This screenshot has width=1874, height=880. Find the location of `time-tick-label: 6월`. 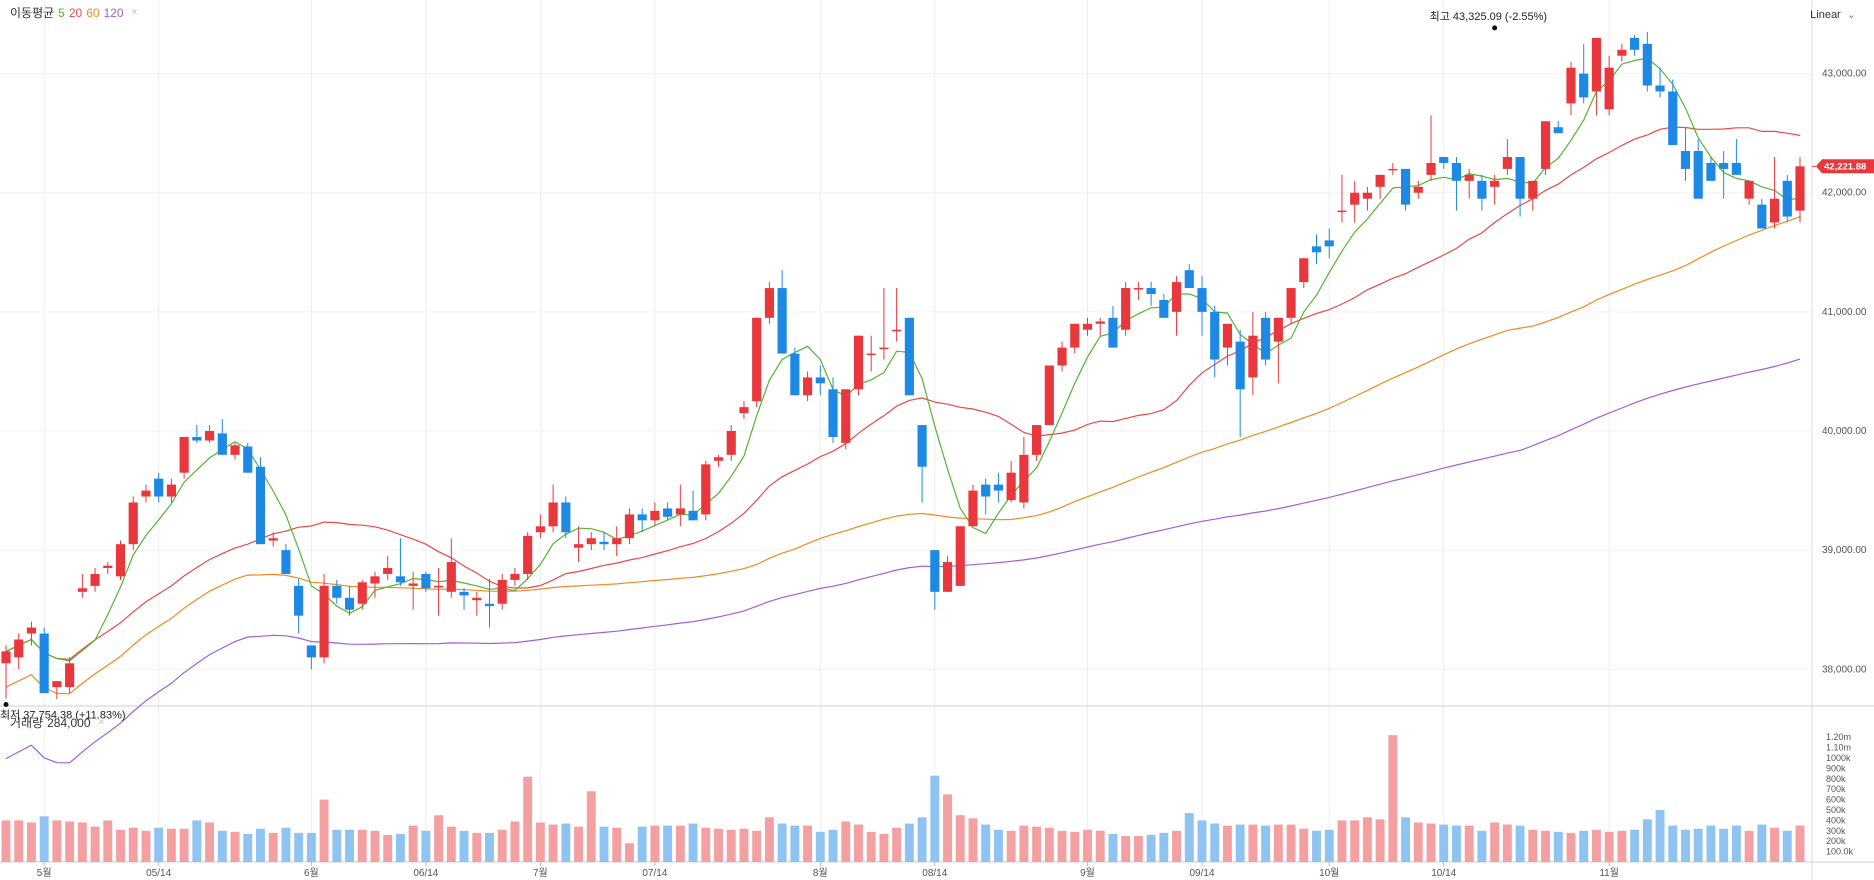

time-tick-label: 6월 is located at coordinates (311, 873).